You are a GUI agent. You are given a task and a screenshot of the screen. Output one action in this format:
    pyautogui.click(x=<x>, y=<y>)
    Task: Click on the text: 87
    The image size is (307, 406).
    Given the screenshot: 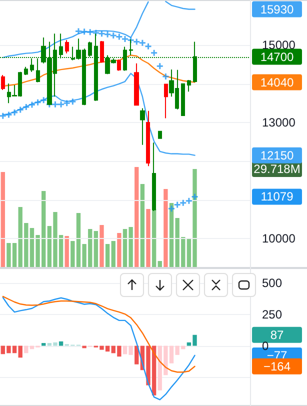 What is the action you would take?
    pyautogui.click(x=277, y=335)
    